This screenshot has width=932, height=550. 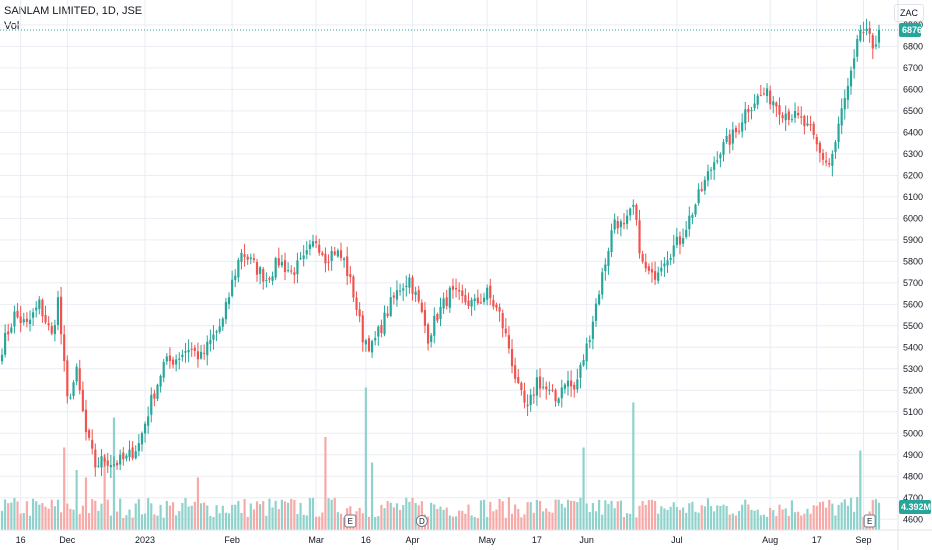 What do you see at coordinates (913, 111) in the screenshot?
I see `price-tick-label: 6500` at bounding box center [913, 111].